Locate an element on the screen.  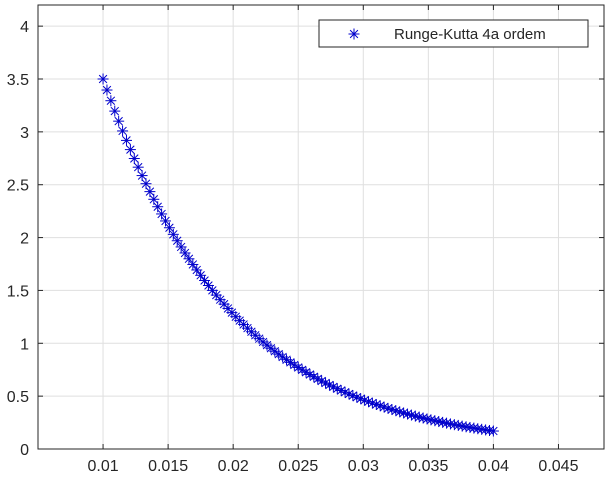
x-tick-label: 0.015 is located at coordinates (168, 466).